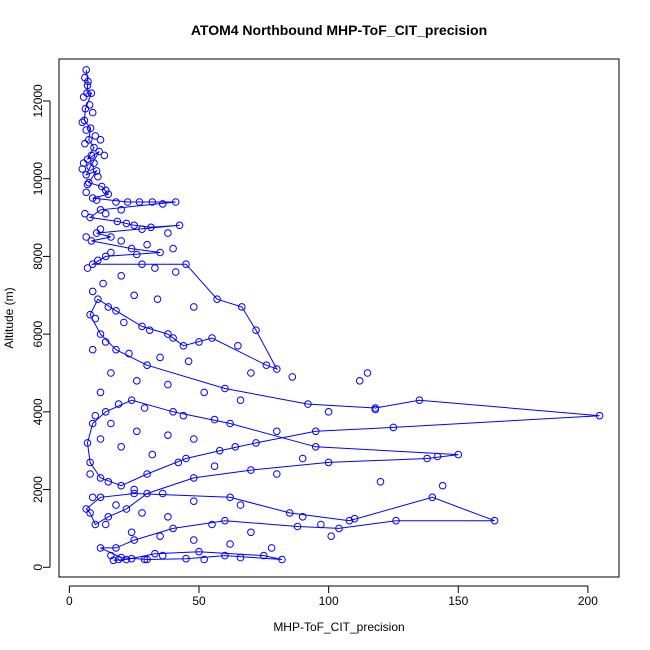 The height and width of the screenshot is (650, 650). Describe the element at coordinates (38, 179) in the screenshot. I see `y-tick-label: 10000` at that location.